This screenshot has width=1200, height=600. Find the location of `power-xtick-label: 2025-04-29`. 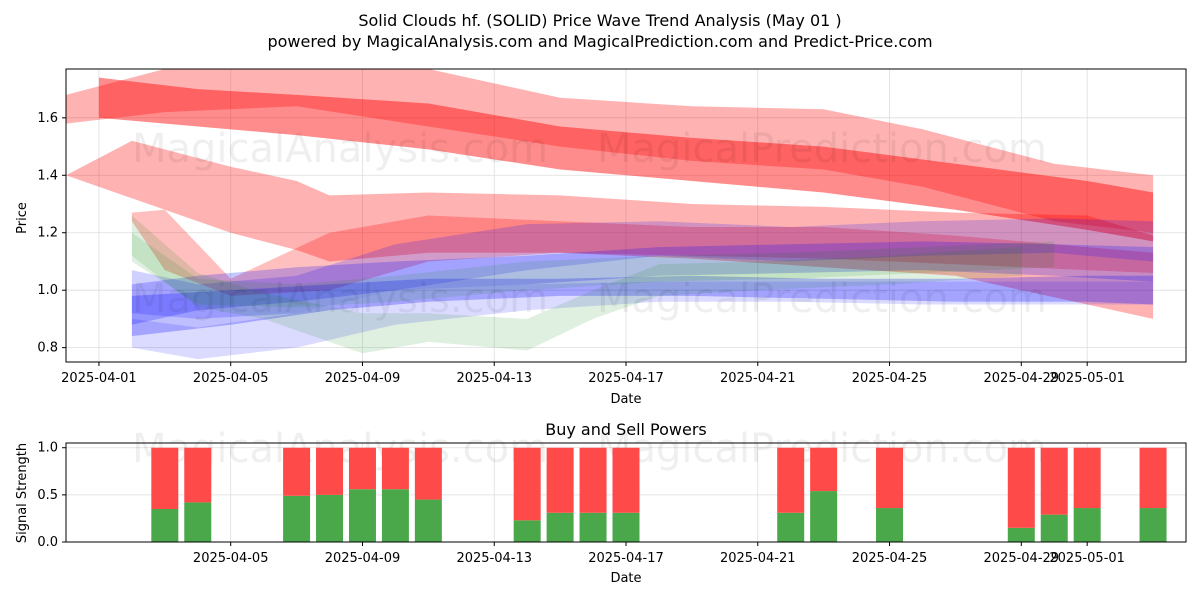

power-xtick-label: 2025-04-29 is located at coordinates (1022, 558).